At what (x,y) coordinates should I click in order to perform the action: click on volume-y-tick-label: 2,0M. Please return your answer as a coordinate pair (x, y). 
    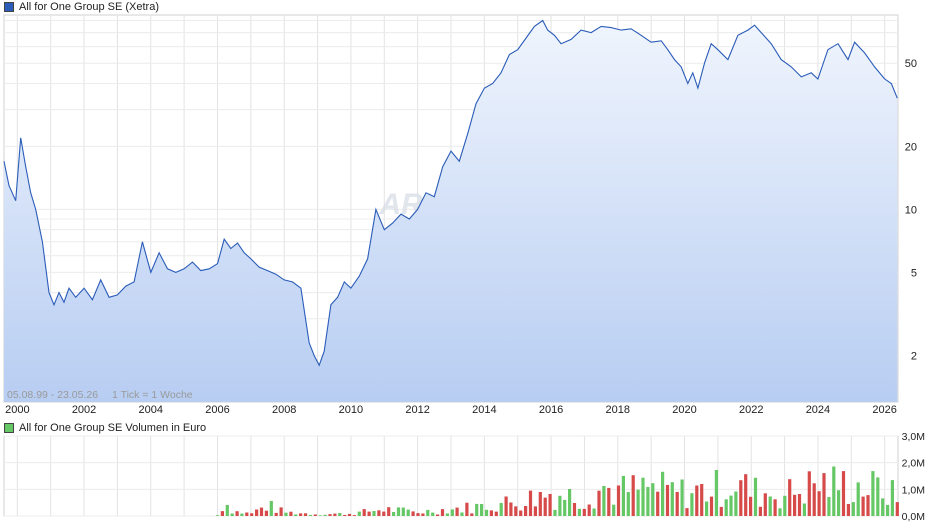
    Looking at the image, I should click on (913, 464).